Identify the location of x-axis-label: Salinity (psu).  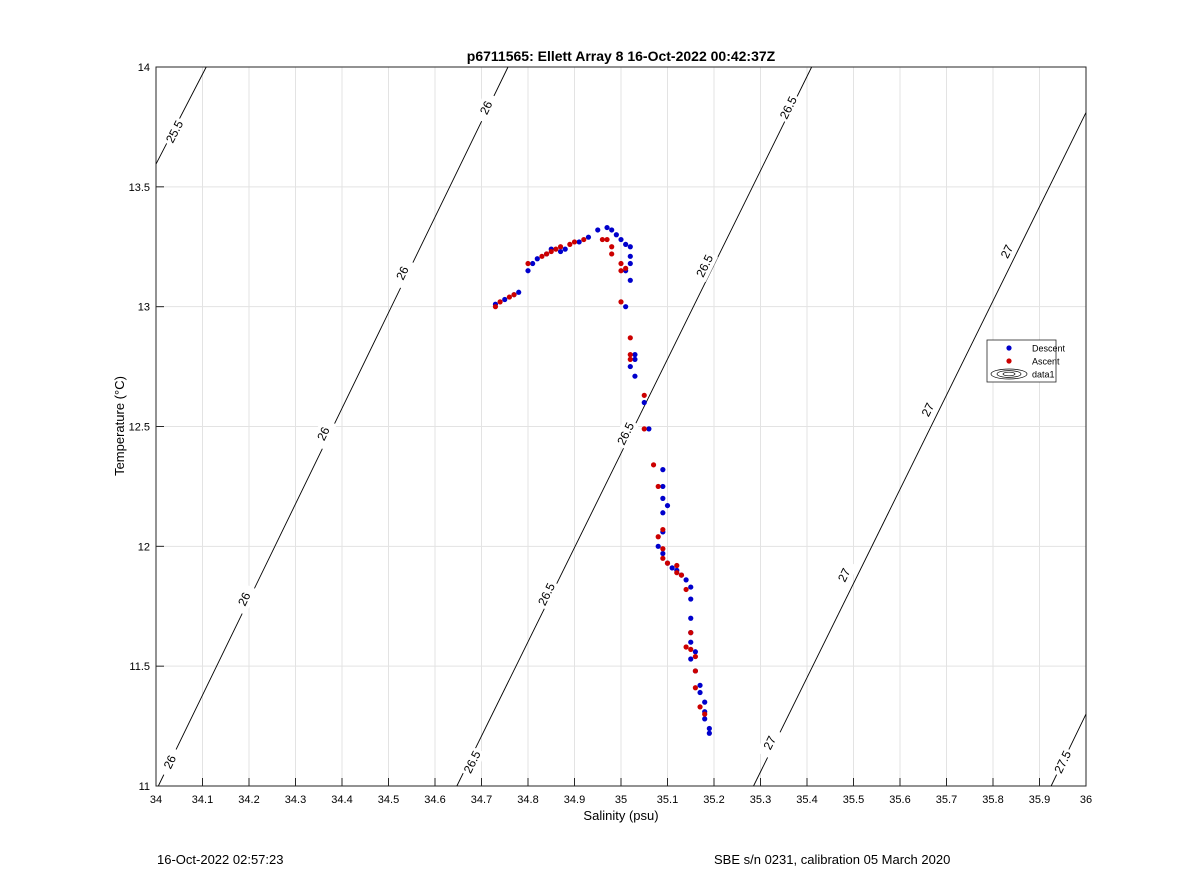
(620, 815).